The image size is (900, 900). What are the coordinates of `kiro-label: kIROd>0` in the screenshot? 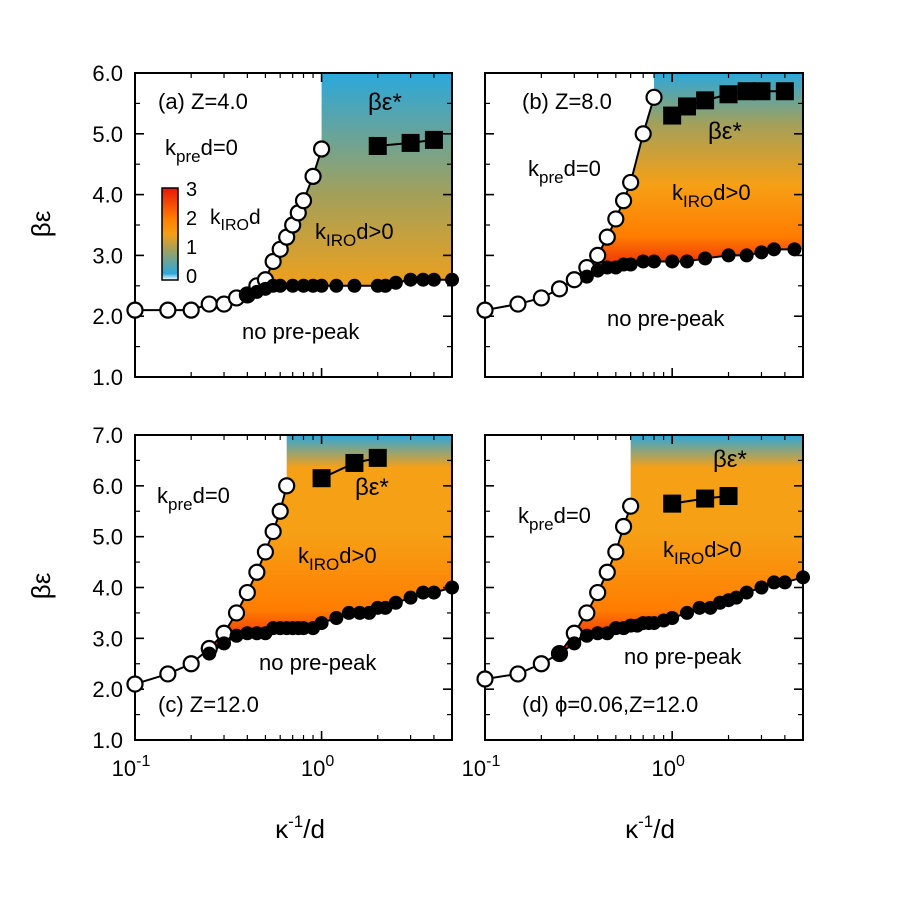 It's located at (702, 552).